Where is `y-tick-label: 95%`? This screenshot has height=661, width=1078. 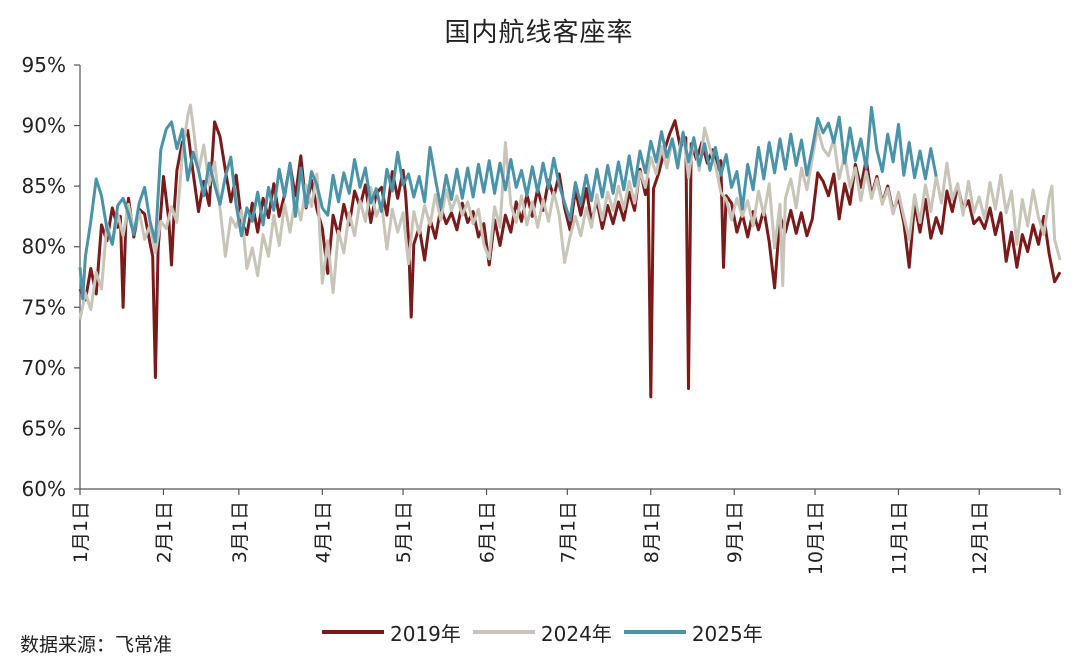 y-tick-label: 95% is located at coordinates (44, 65).